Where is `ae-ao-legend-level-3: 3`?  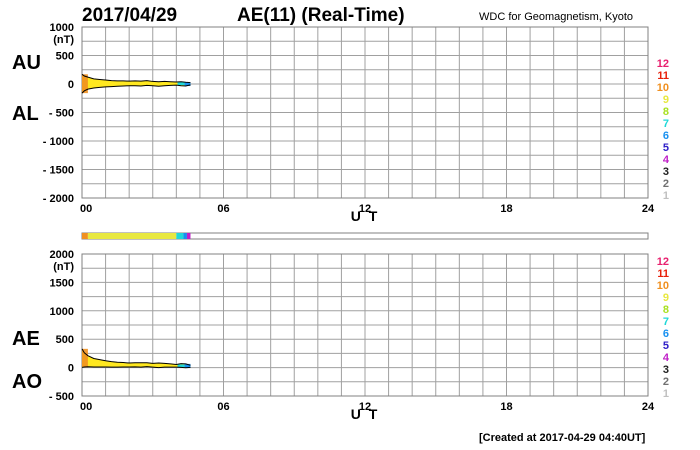
ae-ao-legend-level-3: 3 is located at coordinates (666, 370).